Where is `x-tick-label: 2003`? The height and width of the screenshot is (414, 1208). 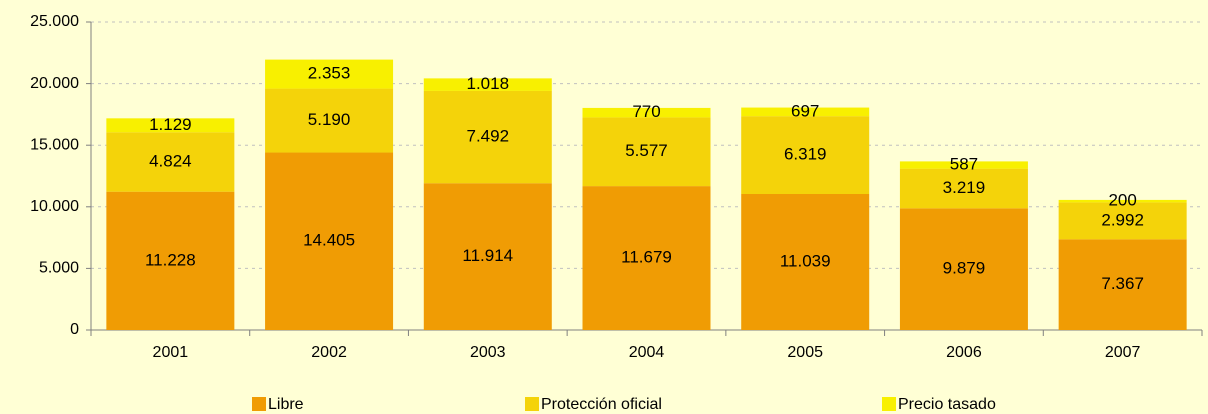
x-tick-label: 2003 is located at coordinates (488, 352).